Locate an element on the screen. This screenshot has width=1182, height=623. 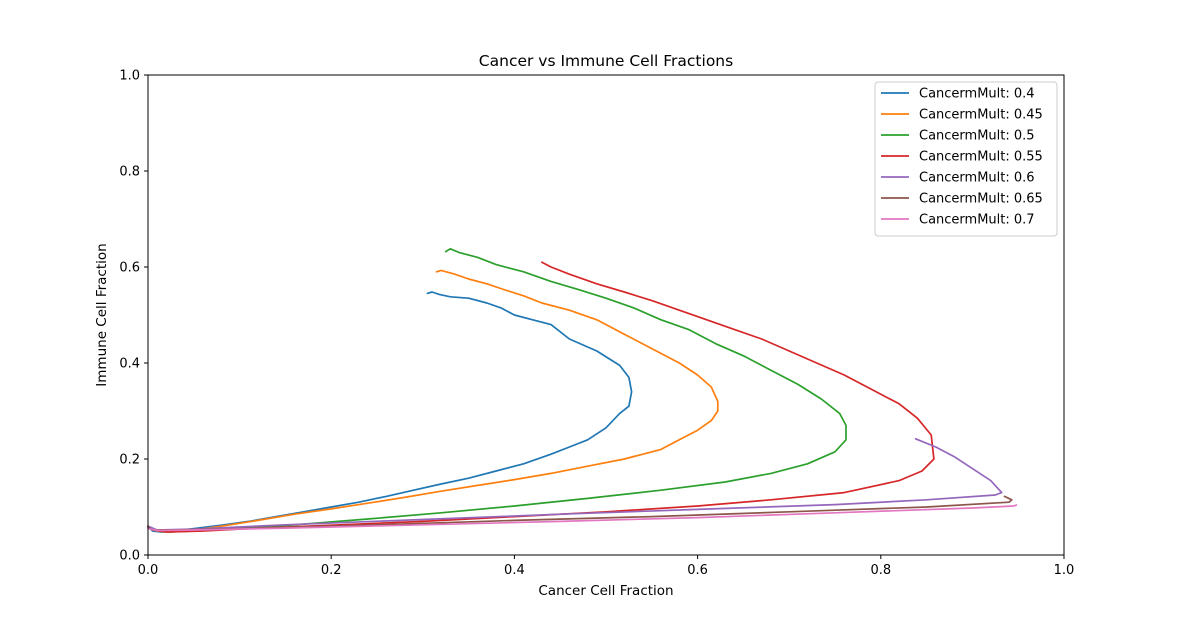
x-axis: 0.0 0.2 0.4 0.6 0.8 1.0 is located at coordinates (606, 566).